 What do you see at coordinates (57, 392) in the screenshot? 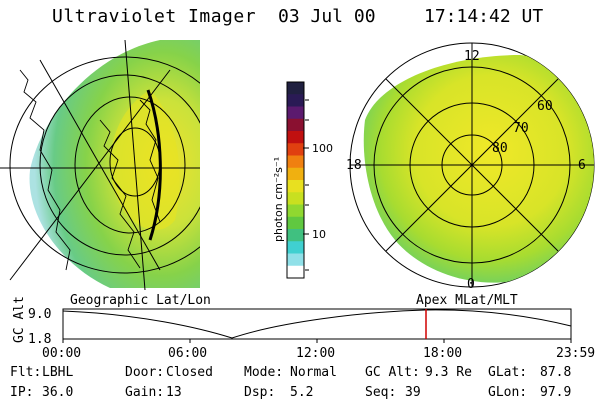
I see `ip-value: 36.0` at bounding box center [57, 392].